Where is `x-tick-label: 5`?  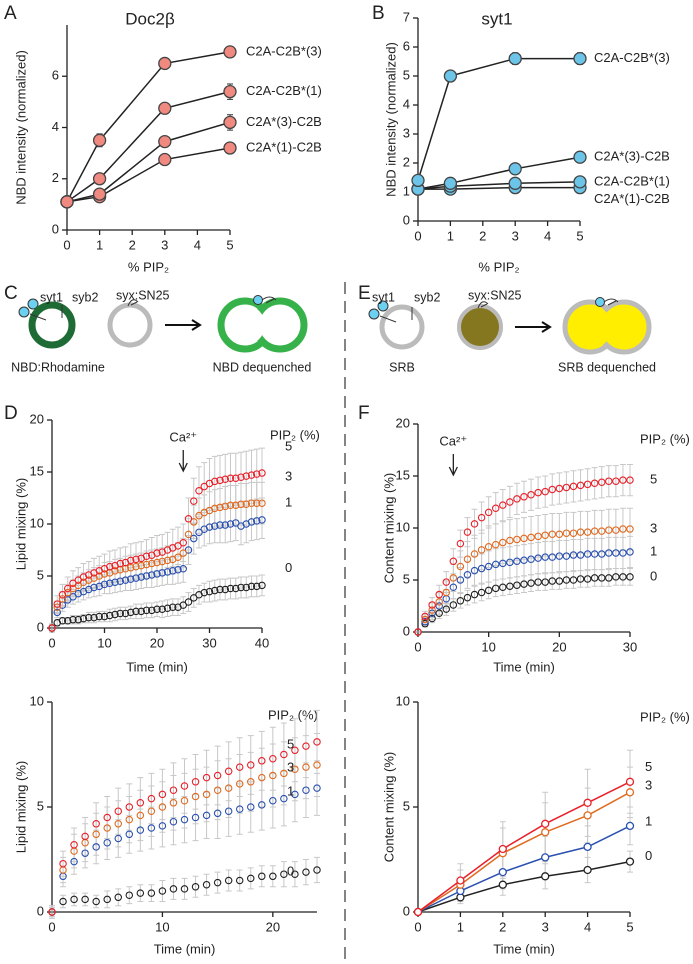
x-tick-label: 5 is located at coordinates (579, 235).